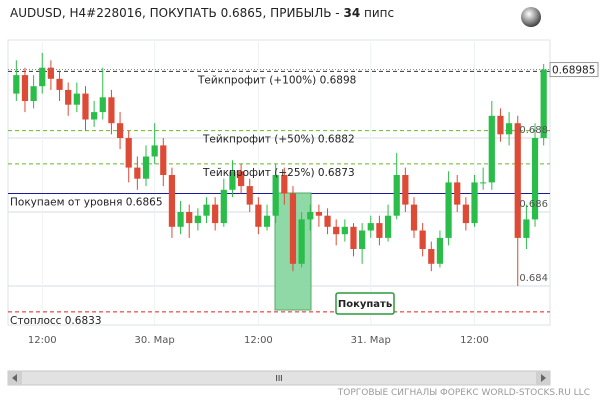  What do you see at coordinates (278, 173) in the screenshot?
I see `level-label: Тейкпрофит (+25%) 0.6873` at bounding box center [278, 173].